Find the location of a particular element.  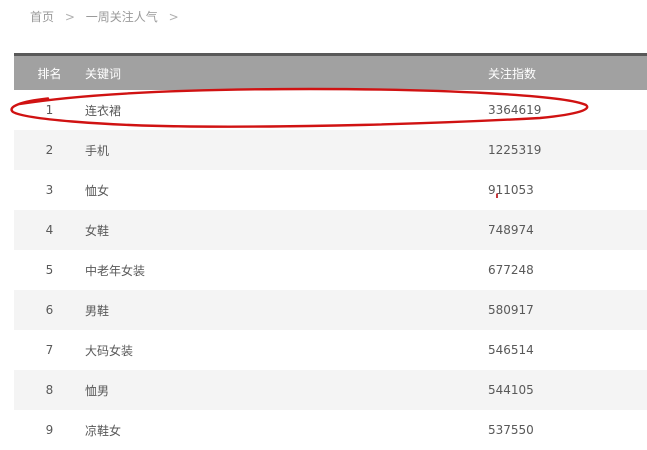

table-row: 4 女鞋 748974 is located at coordinates (330, 230).